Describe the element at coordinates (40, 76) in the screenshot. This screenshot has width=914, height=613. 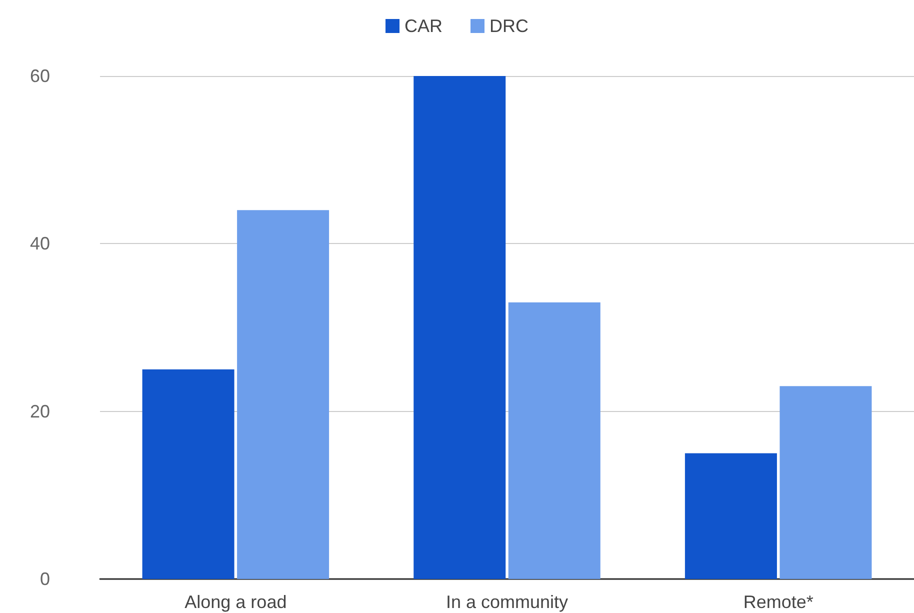
I see `y-tick-label: 60` at that location.